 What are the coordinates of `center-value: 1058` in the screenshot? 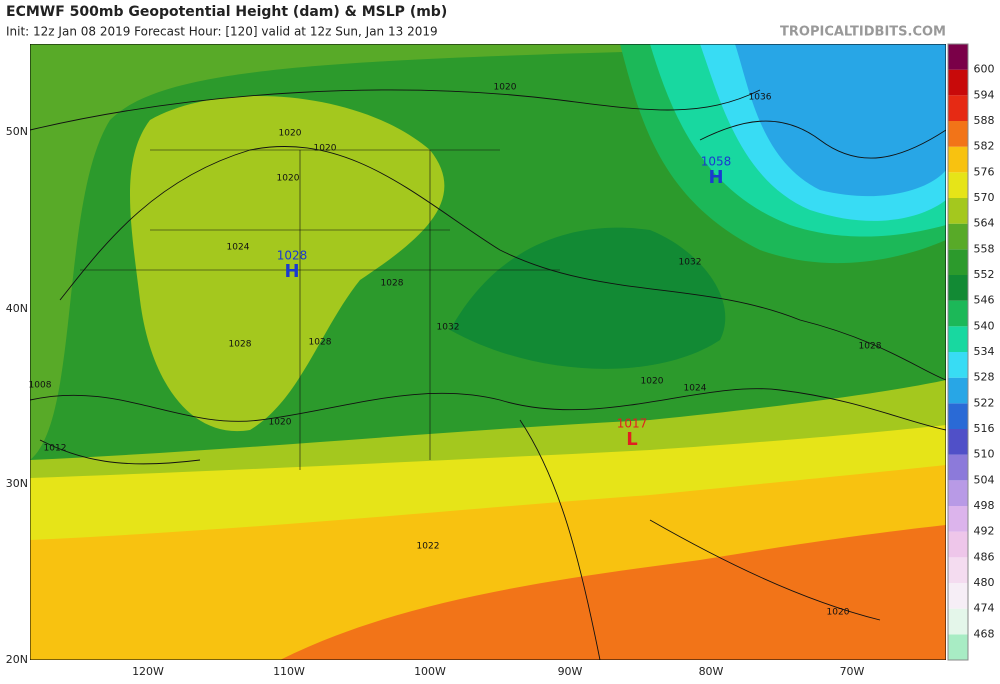 It's located at (716, 162).